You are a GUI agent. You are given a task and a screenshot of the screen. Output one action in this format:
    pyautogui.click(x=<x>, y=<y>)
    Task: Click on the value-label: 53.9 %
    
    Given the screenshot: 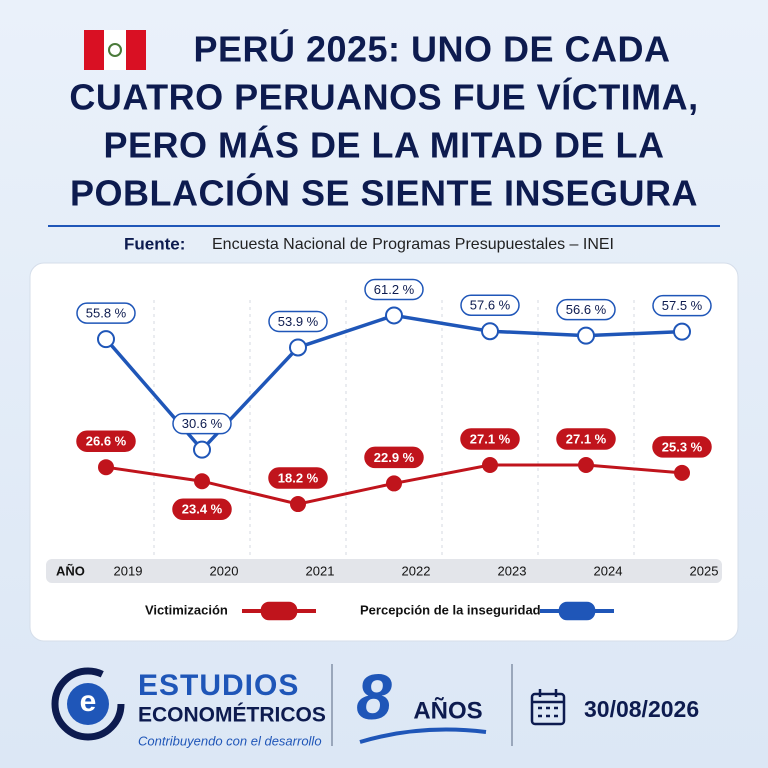 What is the action you would take?
    pyautogui.click(x=298, y=321)
    